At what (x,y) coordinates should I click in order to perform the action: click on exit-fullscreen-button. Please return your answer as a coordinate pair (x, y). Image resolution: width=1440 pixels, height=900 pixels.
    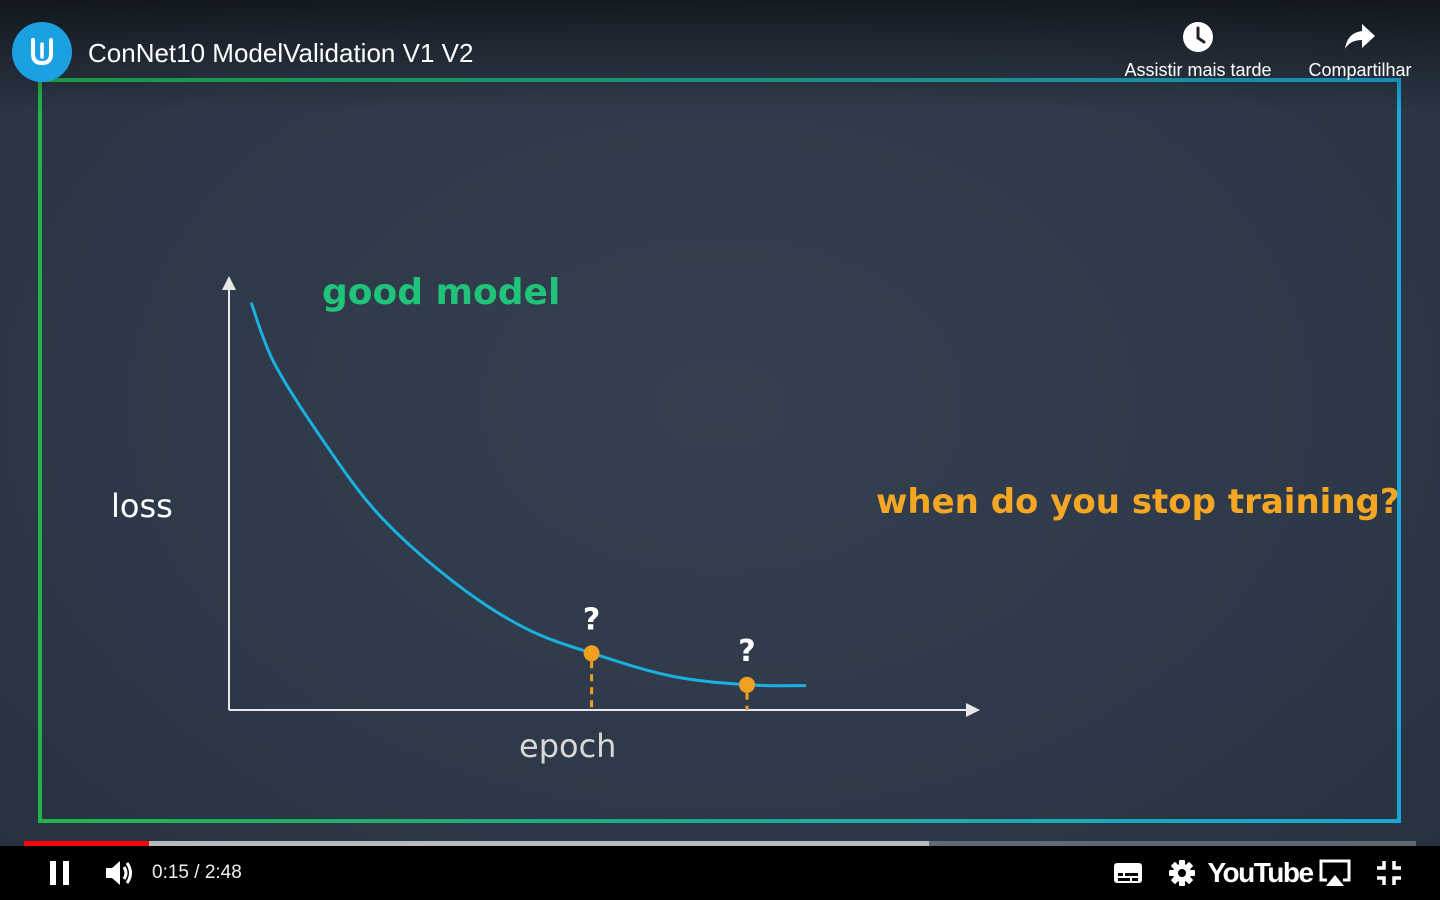
    Looking at the image, I should click on (1389, 873).